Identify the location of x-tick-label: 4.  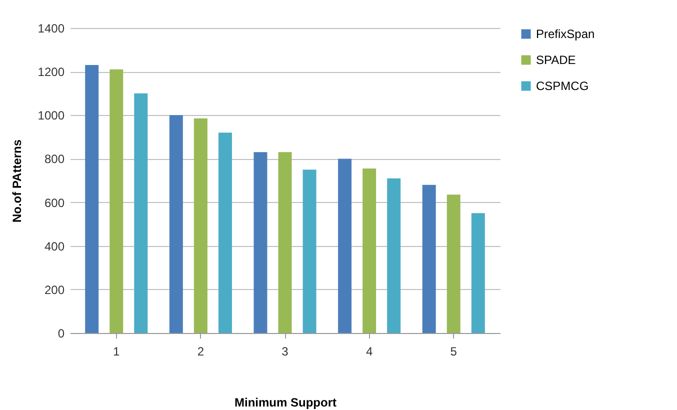
(369, 351).